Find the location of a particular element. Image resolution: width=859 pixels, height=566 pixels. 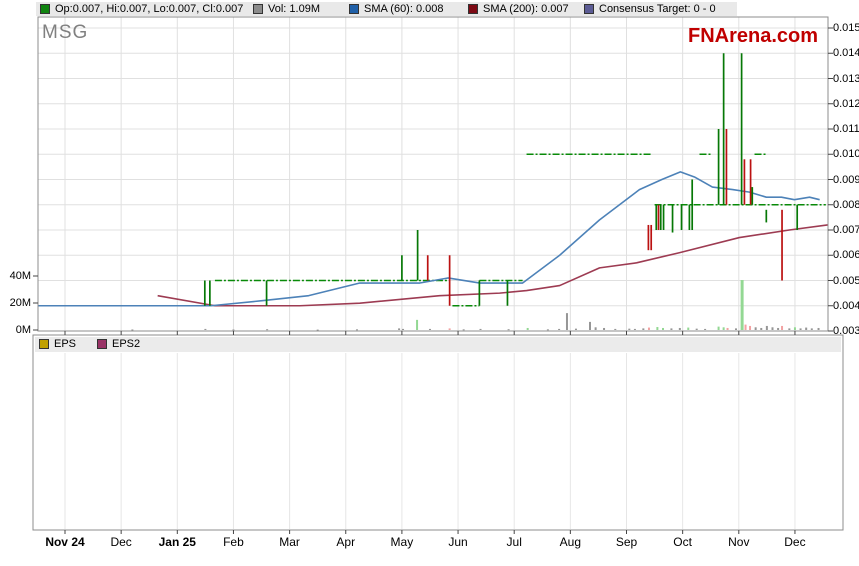

legend-item-eps: EPS is located at coordinates (57, 344).